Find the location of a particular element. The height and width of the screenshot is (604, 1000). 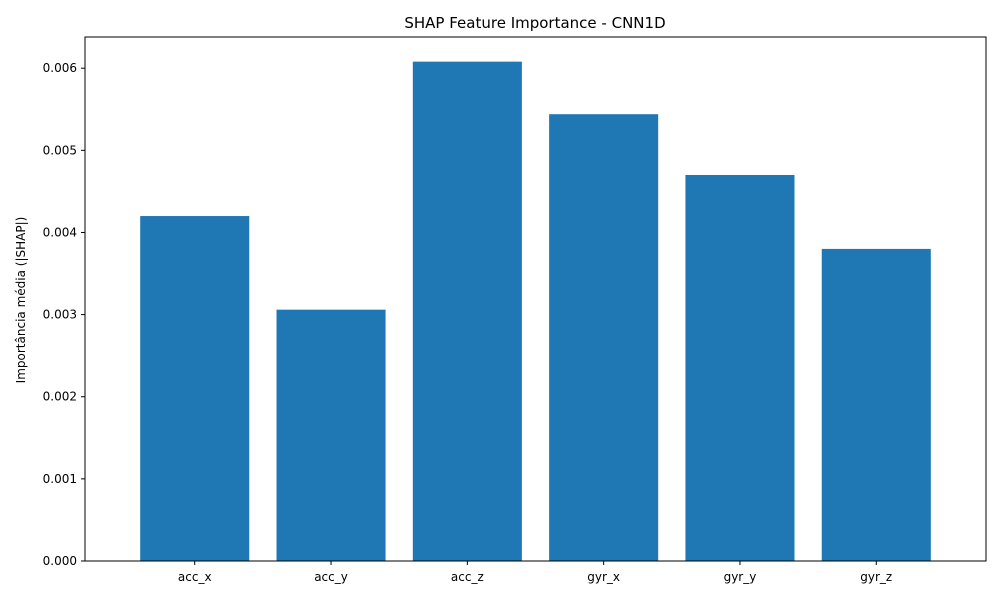

y-axis-ticks: 0.000 0.001 0.002 0.003 0.004 0.005 0.006 is located at coordinates (64, 314).